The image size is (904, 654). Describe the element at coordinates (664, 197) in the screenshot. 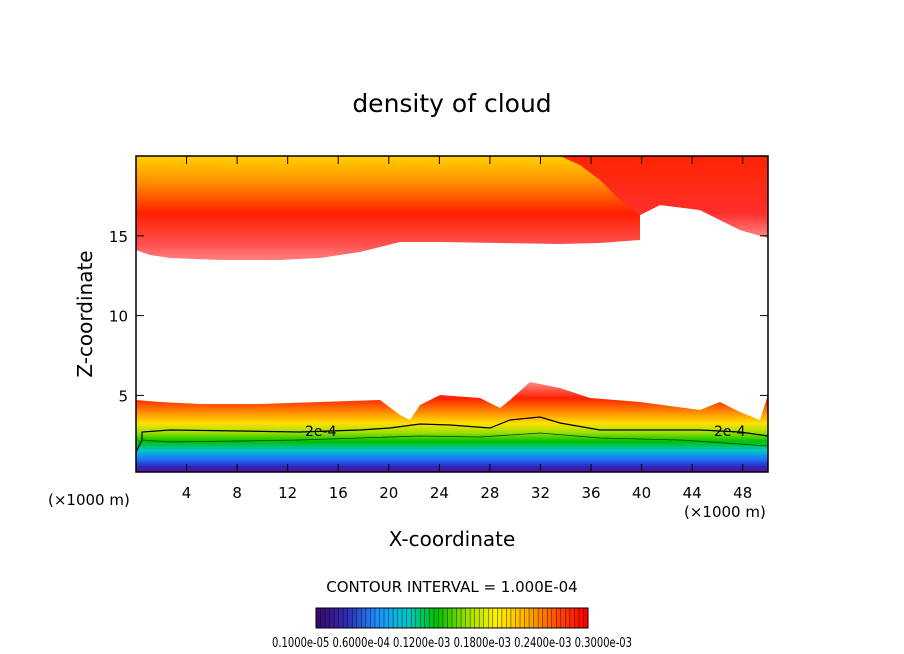

I see `upper-cloud-core` at that location.